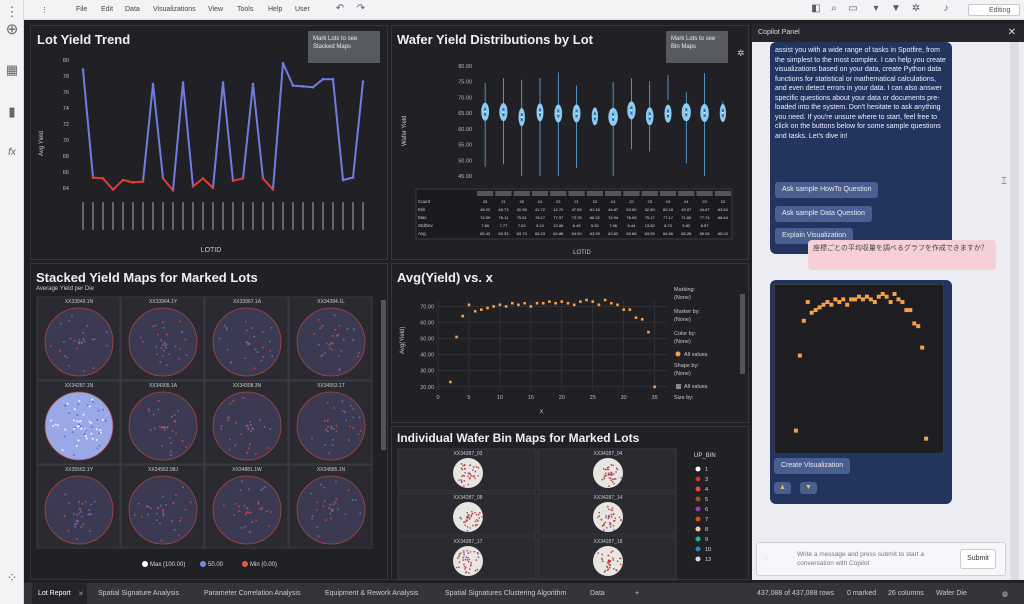 The width and height of the screenshot is (1024, 604). I want to click on menu-data: Data, so click(132, 9).